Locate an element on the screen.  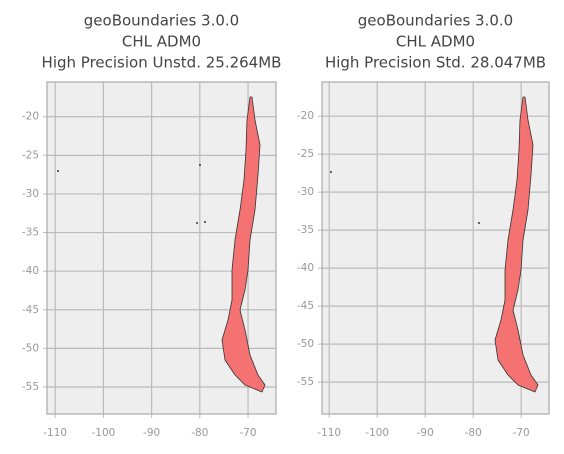
panel-title: High Precision Unstd. 25.264MB is located at coordinates (162, 63).